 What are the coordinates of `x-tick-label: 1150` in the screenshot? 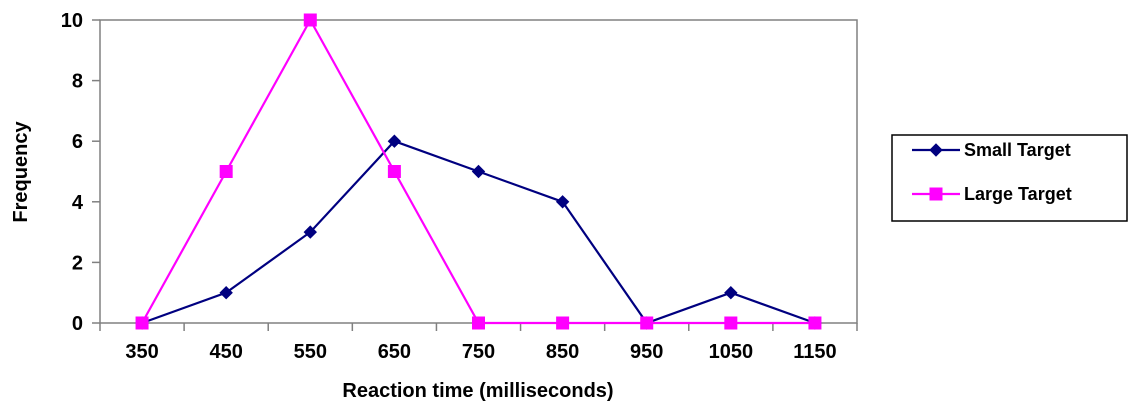 It's located at (814, 352).